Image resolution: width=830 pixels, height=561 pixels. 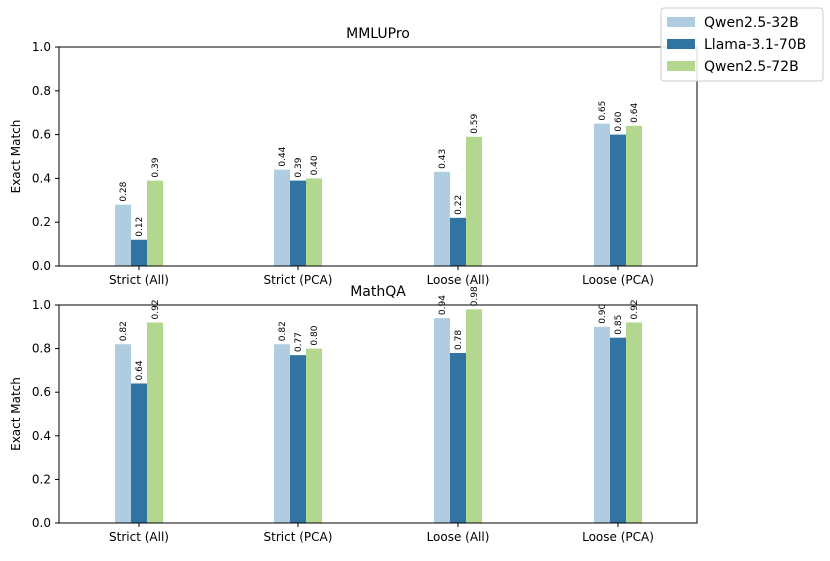 I want to click on legend-box, so click(x=742, y=44).